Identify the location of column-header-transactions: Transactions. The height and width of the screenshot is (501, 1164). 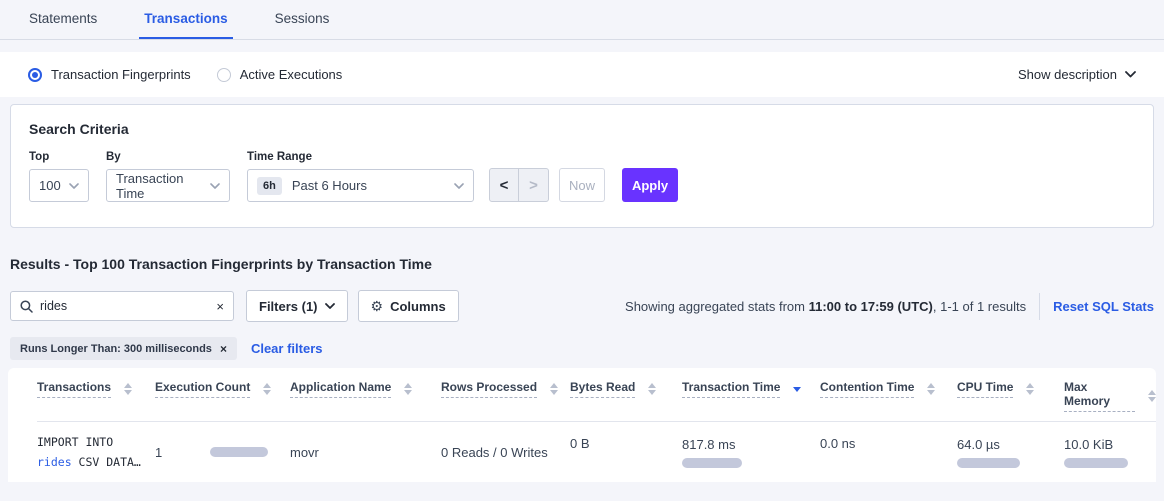
(96, 389).